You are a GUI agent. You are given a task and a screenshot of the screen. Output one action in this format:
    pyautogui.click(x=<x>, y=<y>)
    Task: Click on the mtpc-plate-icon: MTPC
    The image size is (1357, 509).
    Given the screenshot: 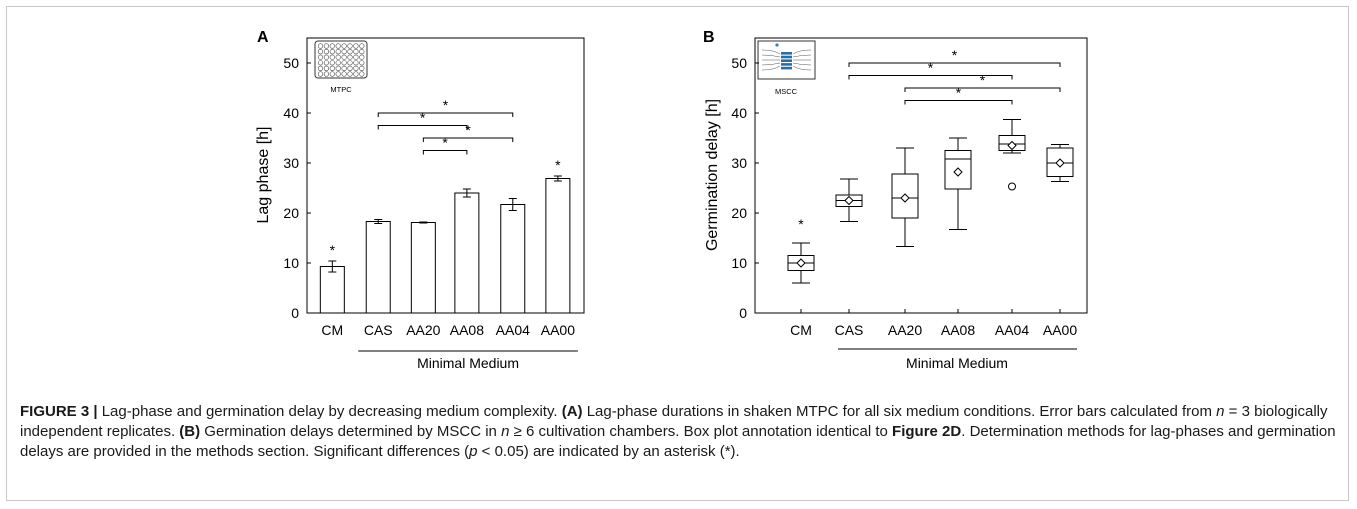 What is the action you would take?
    pyautogui.click(x=341, y=67)
    